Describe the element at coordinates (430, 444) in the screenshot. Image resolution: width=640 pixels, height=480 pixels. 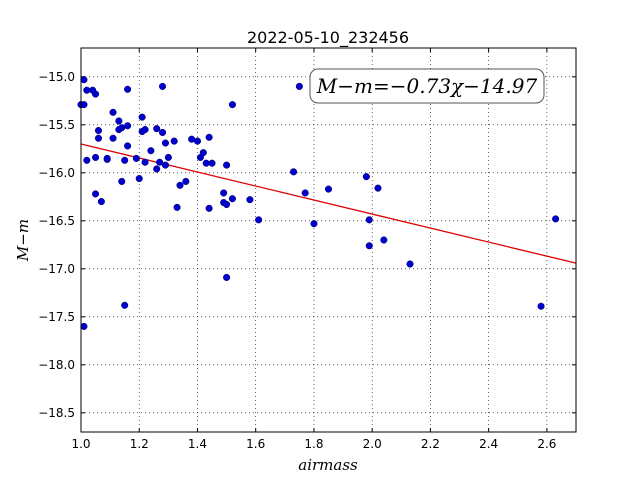
I see `x-tick-label: 2.2` at that location.